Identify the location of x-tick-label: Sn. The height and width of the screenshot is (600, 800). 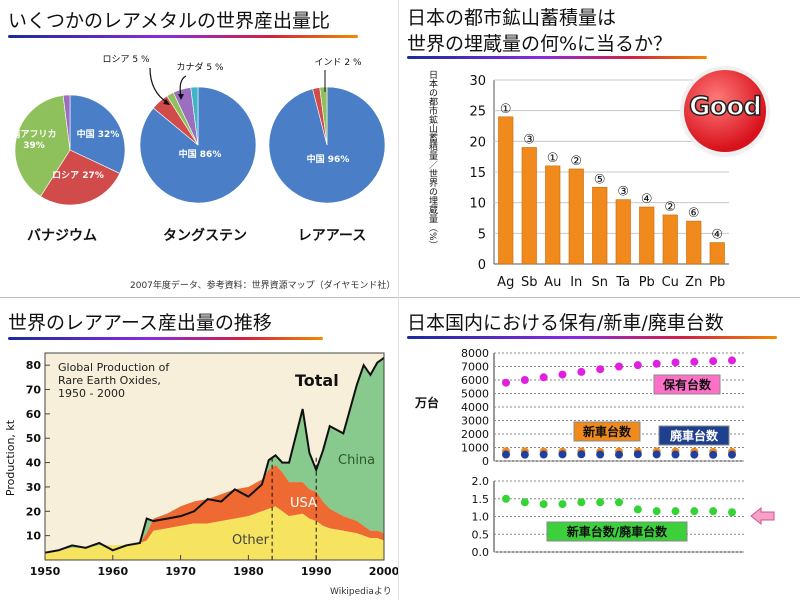
(600, 282).